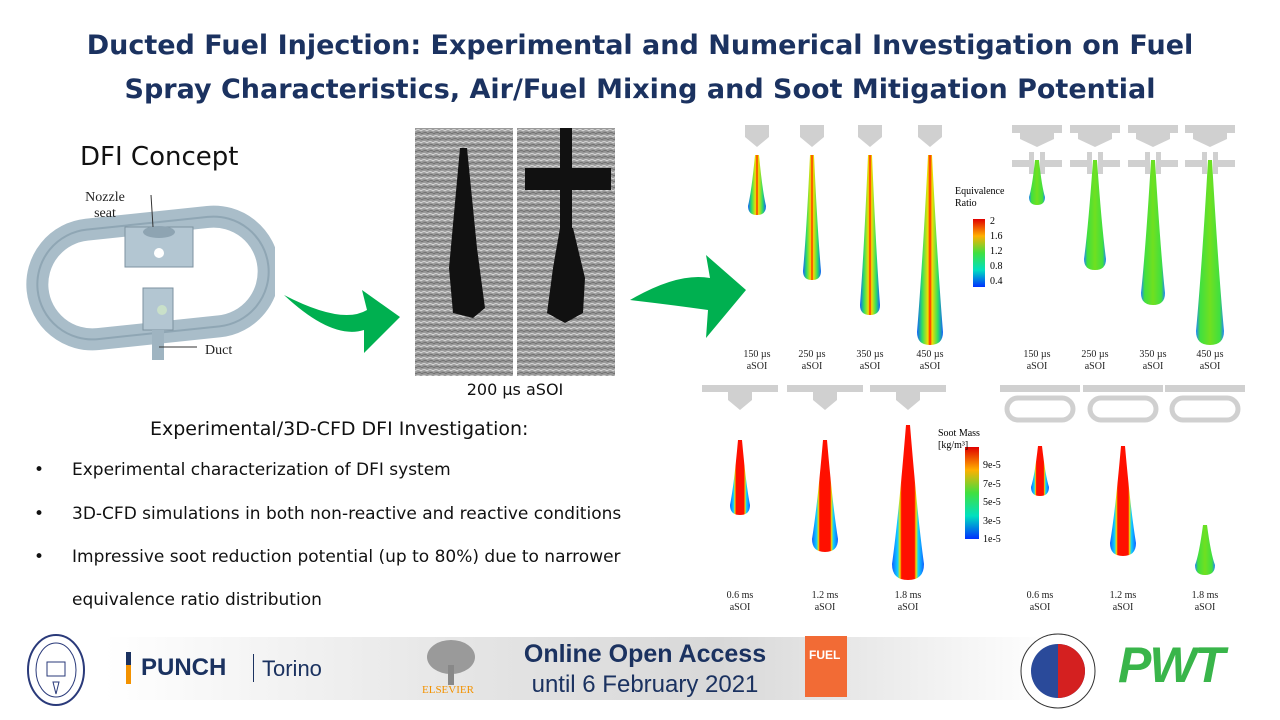  Describe the element at coordinates (645, 654) in the screenshot. I see `open-access-title: Online Open Access` at that location.